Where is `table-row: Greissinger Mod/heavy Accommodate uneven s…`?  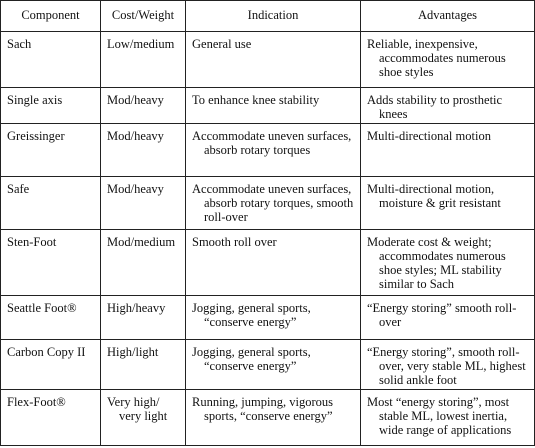 table-row: Greissinger Mod/heavy Accommodate uneven s… is located at coordinates (267, 150).